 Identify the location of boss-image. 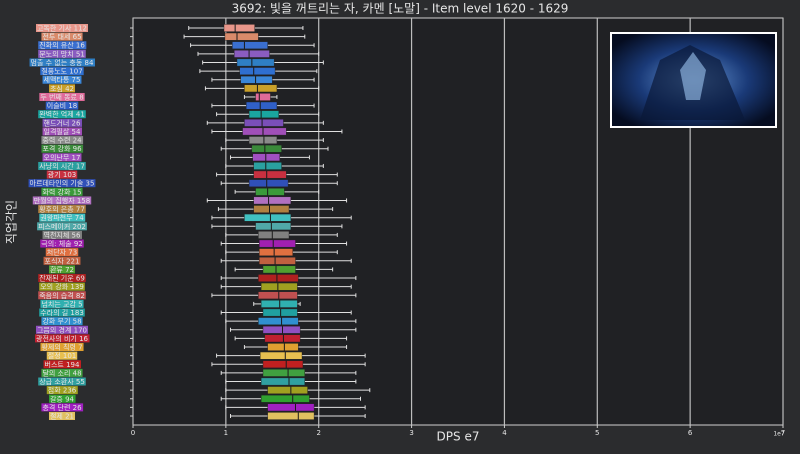
(693, 80).